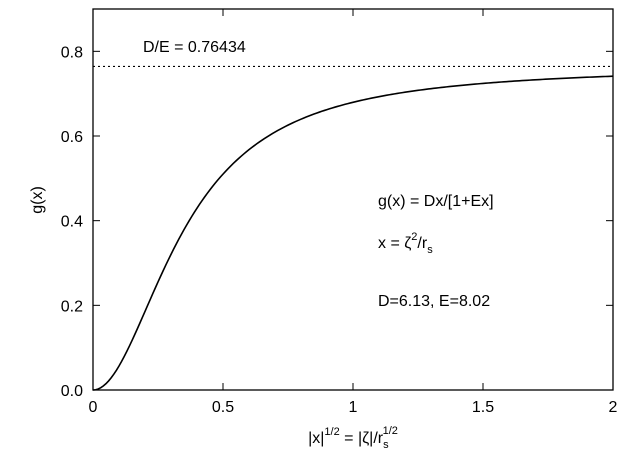  What do you see at coordinates (390, 431) in the screenshot?
I see `x-axis-label-sup2: 1/2` at bounding box center [390, 431].